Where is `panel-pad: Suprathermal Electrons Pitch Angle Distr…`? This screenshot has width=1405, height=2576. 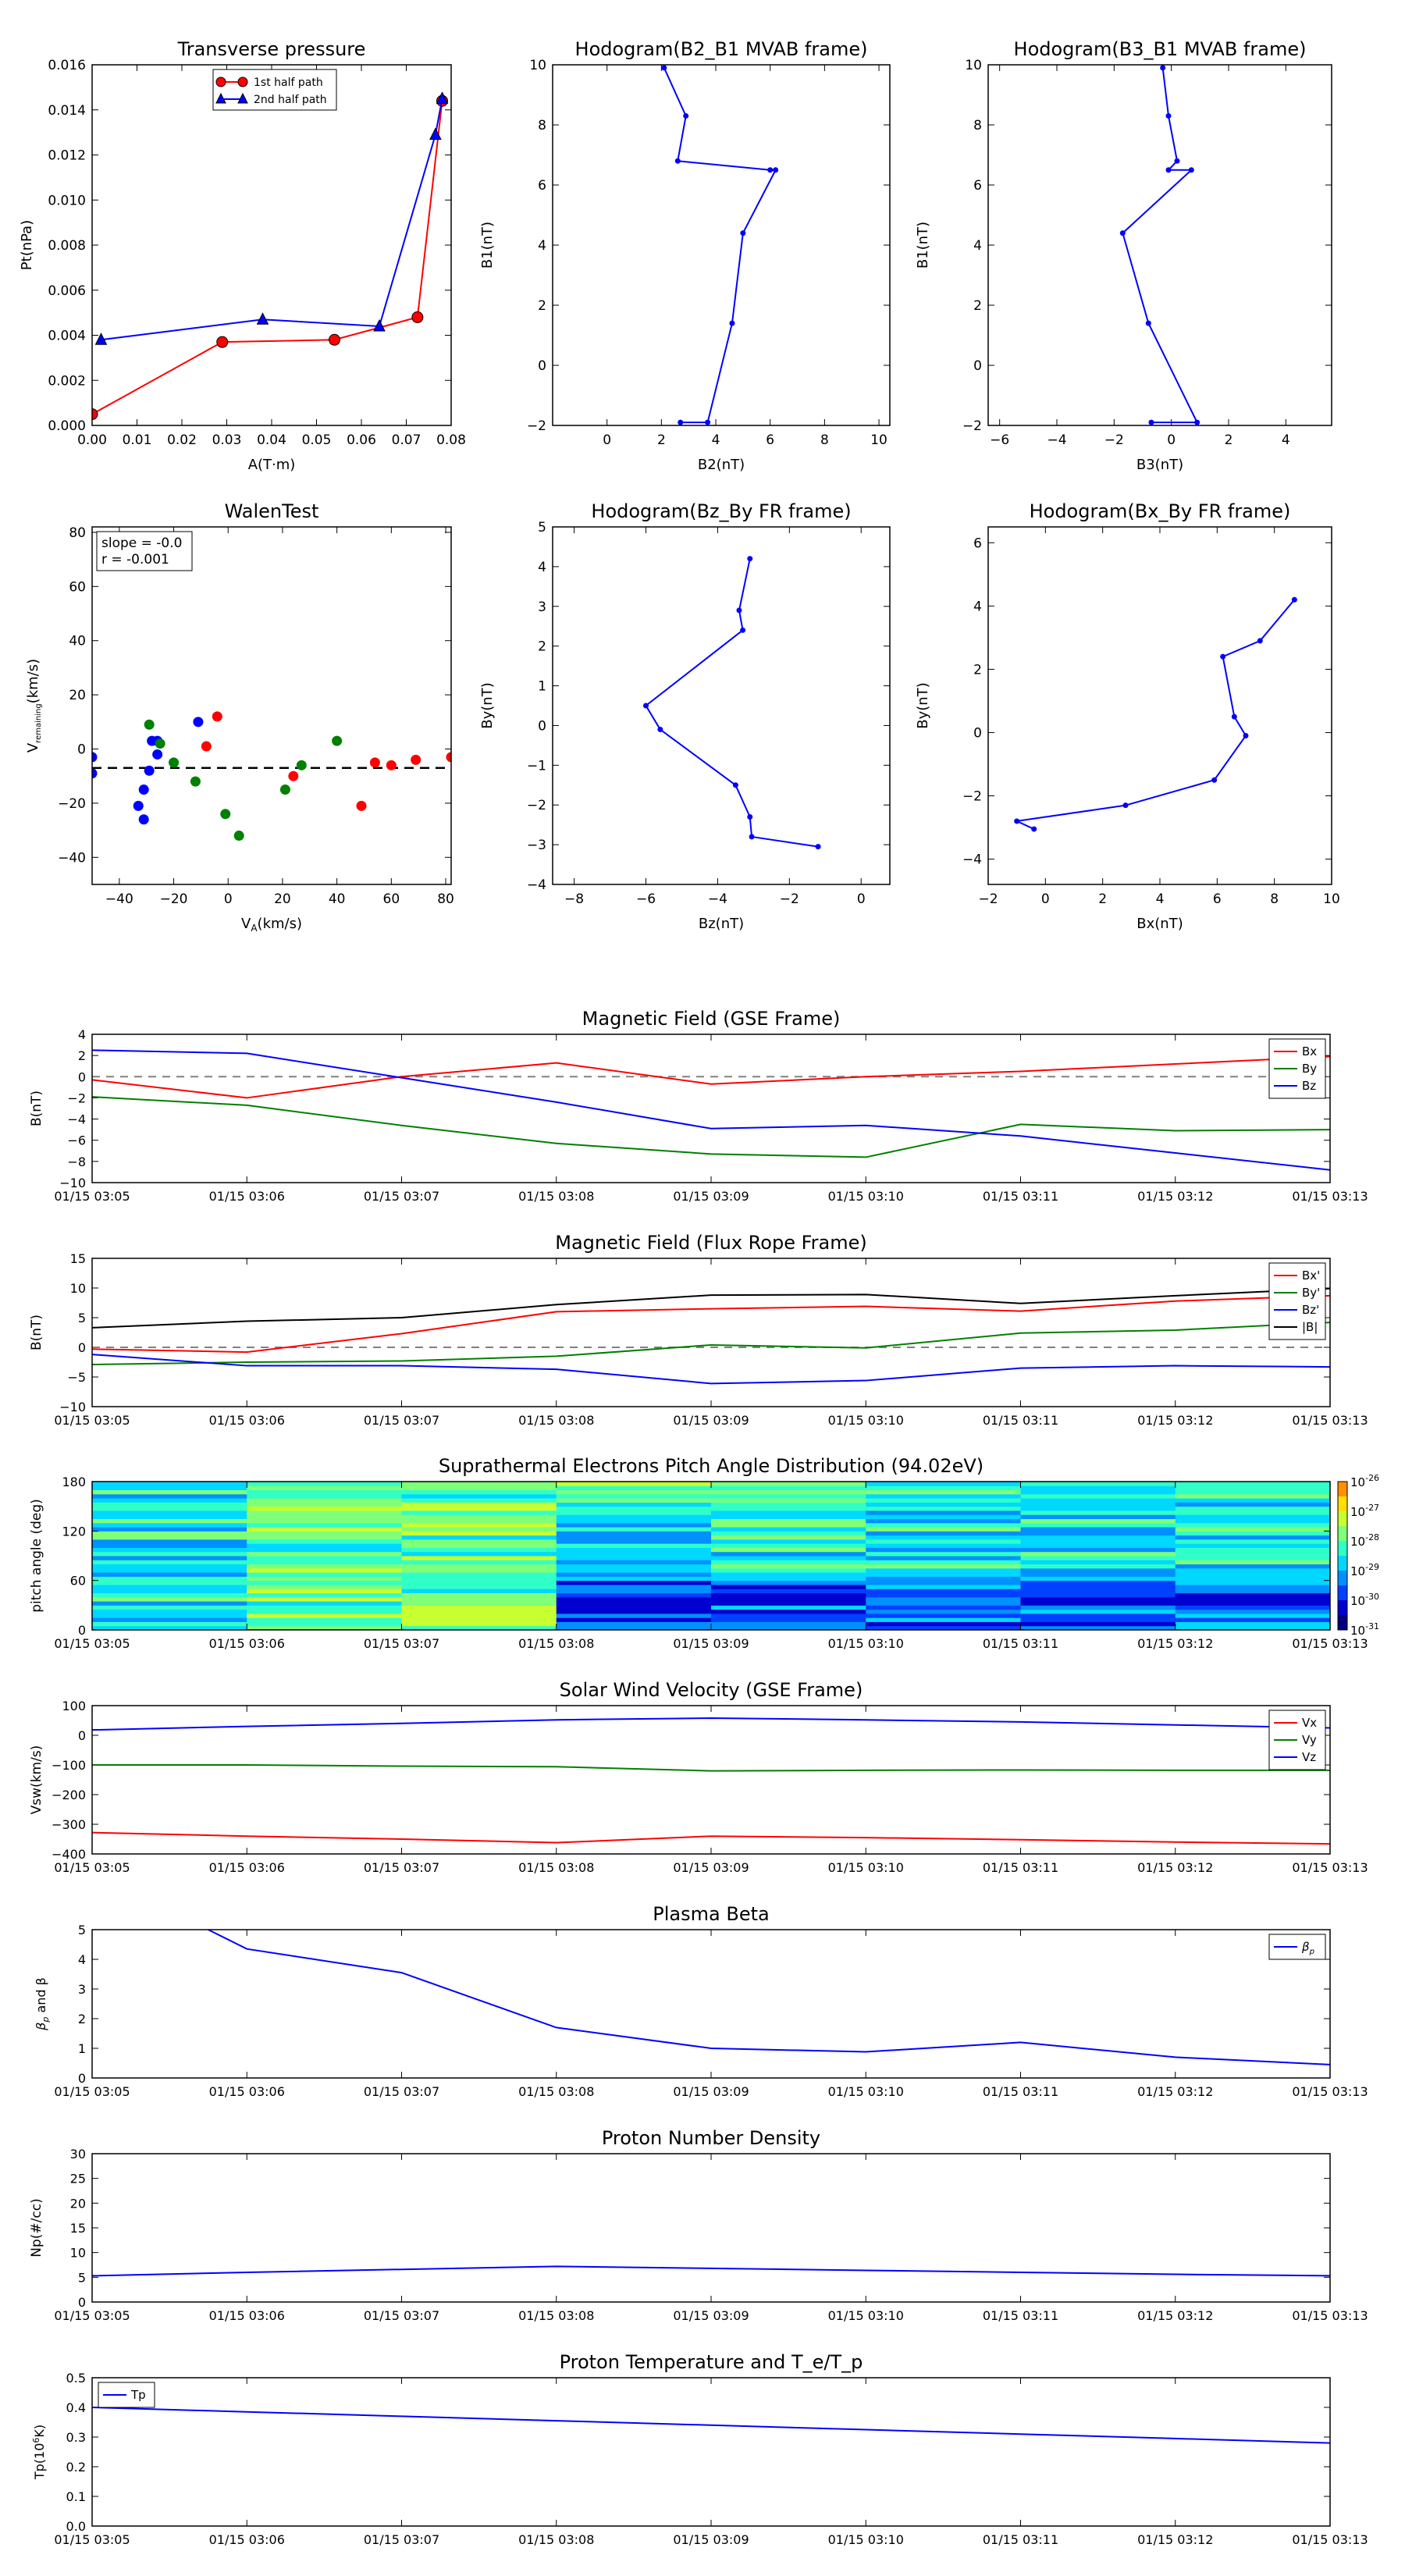 panel-pad: Suprathermal Electrons Pitch Angle Distr… is located at coordinates (704, 1553).